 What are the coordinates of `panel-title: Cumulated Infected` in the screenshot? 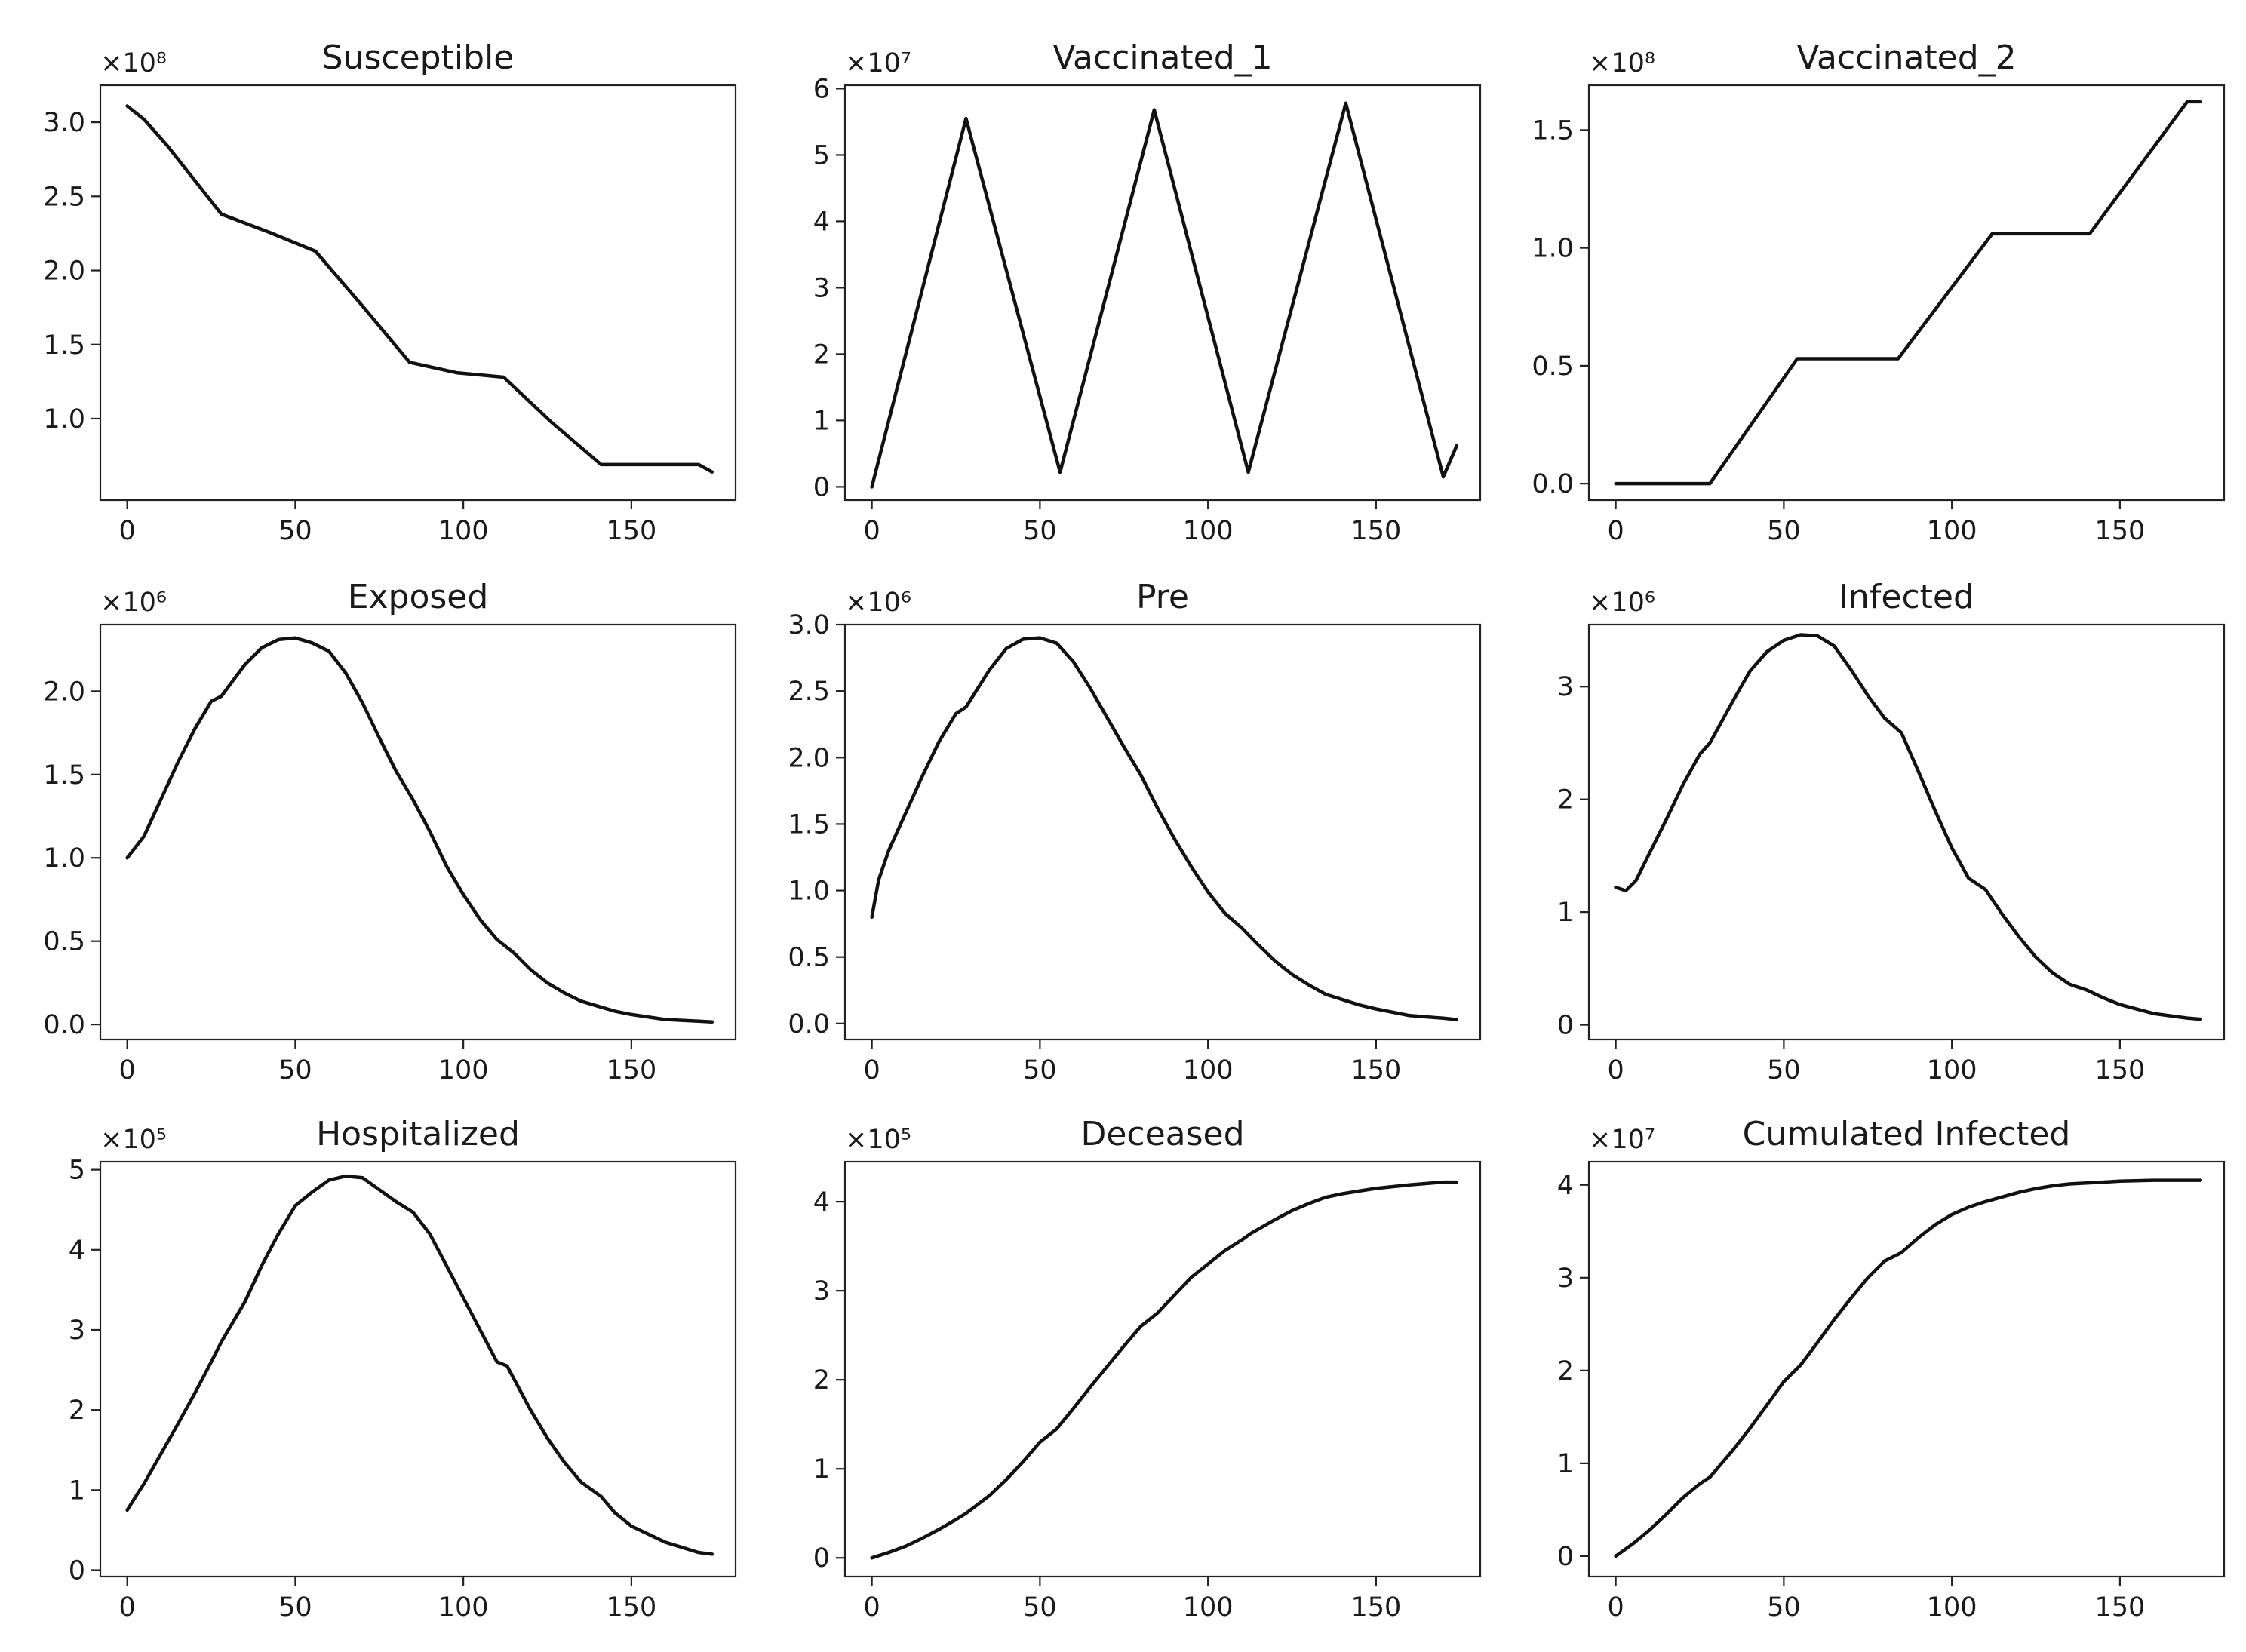 It's located at (1907, 1134).